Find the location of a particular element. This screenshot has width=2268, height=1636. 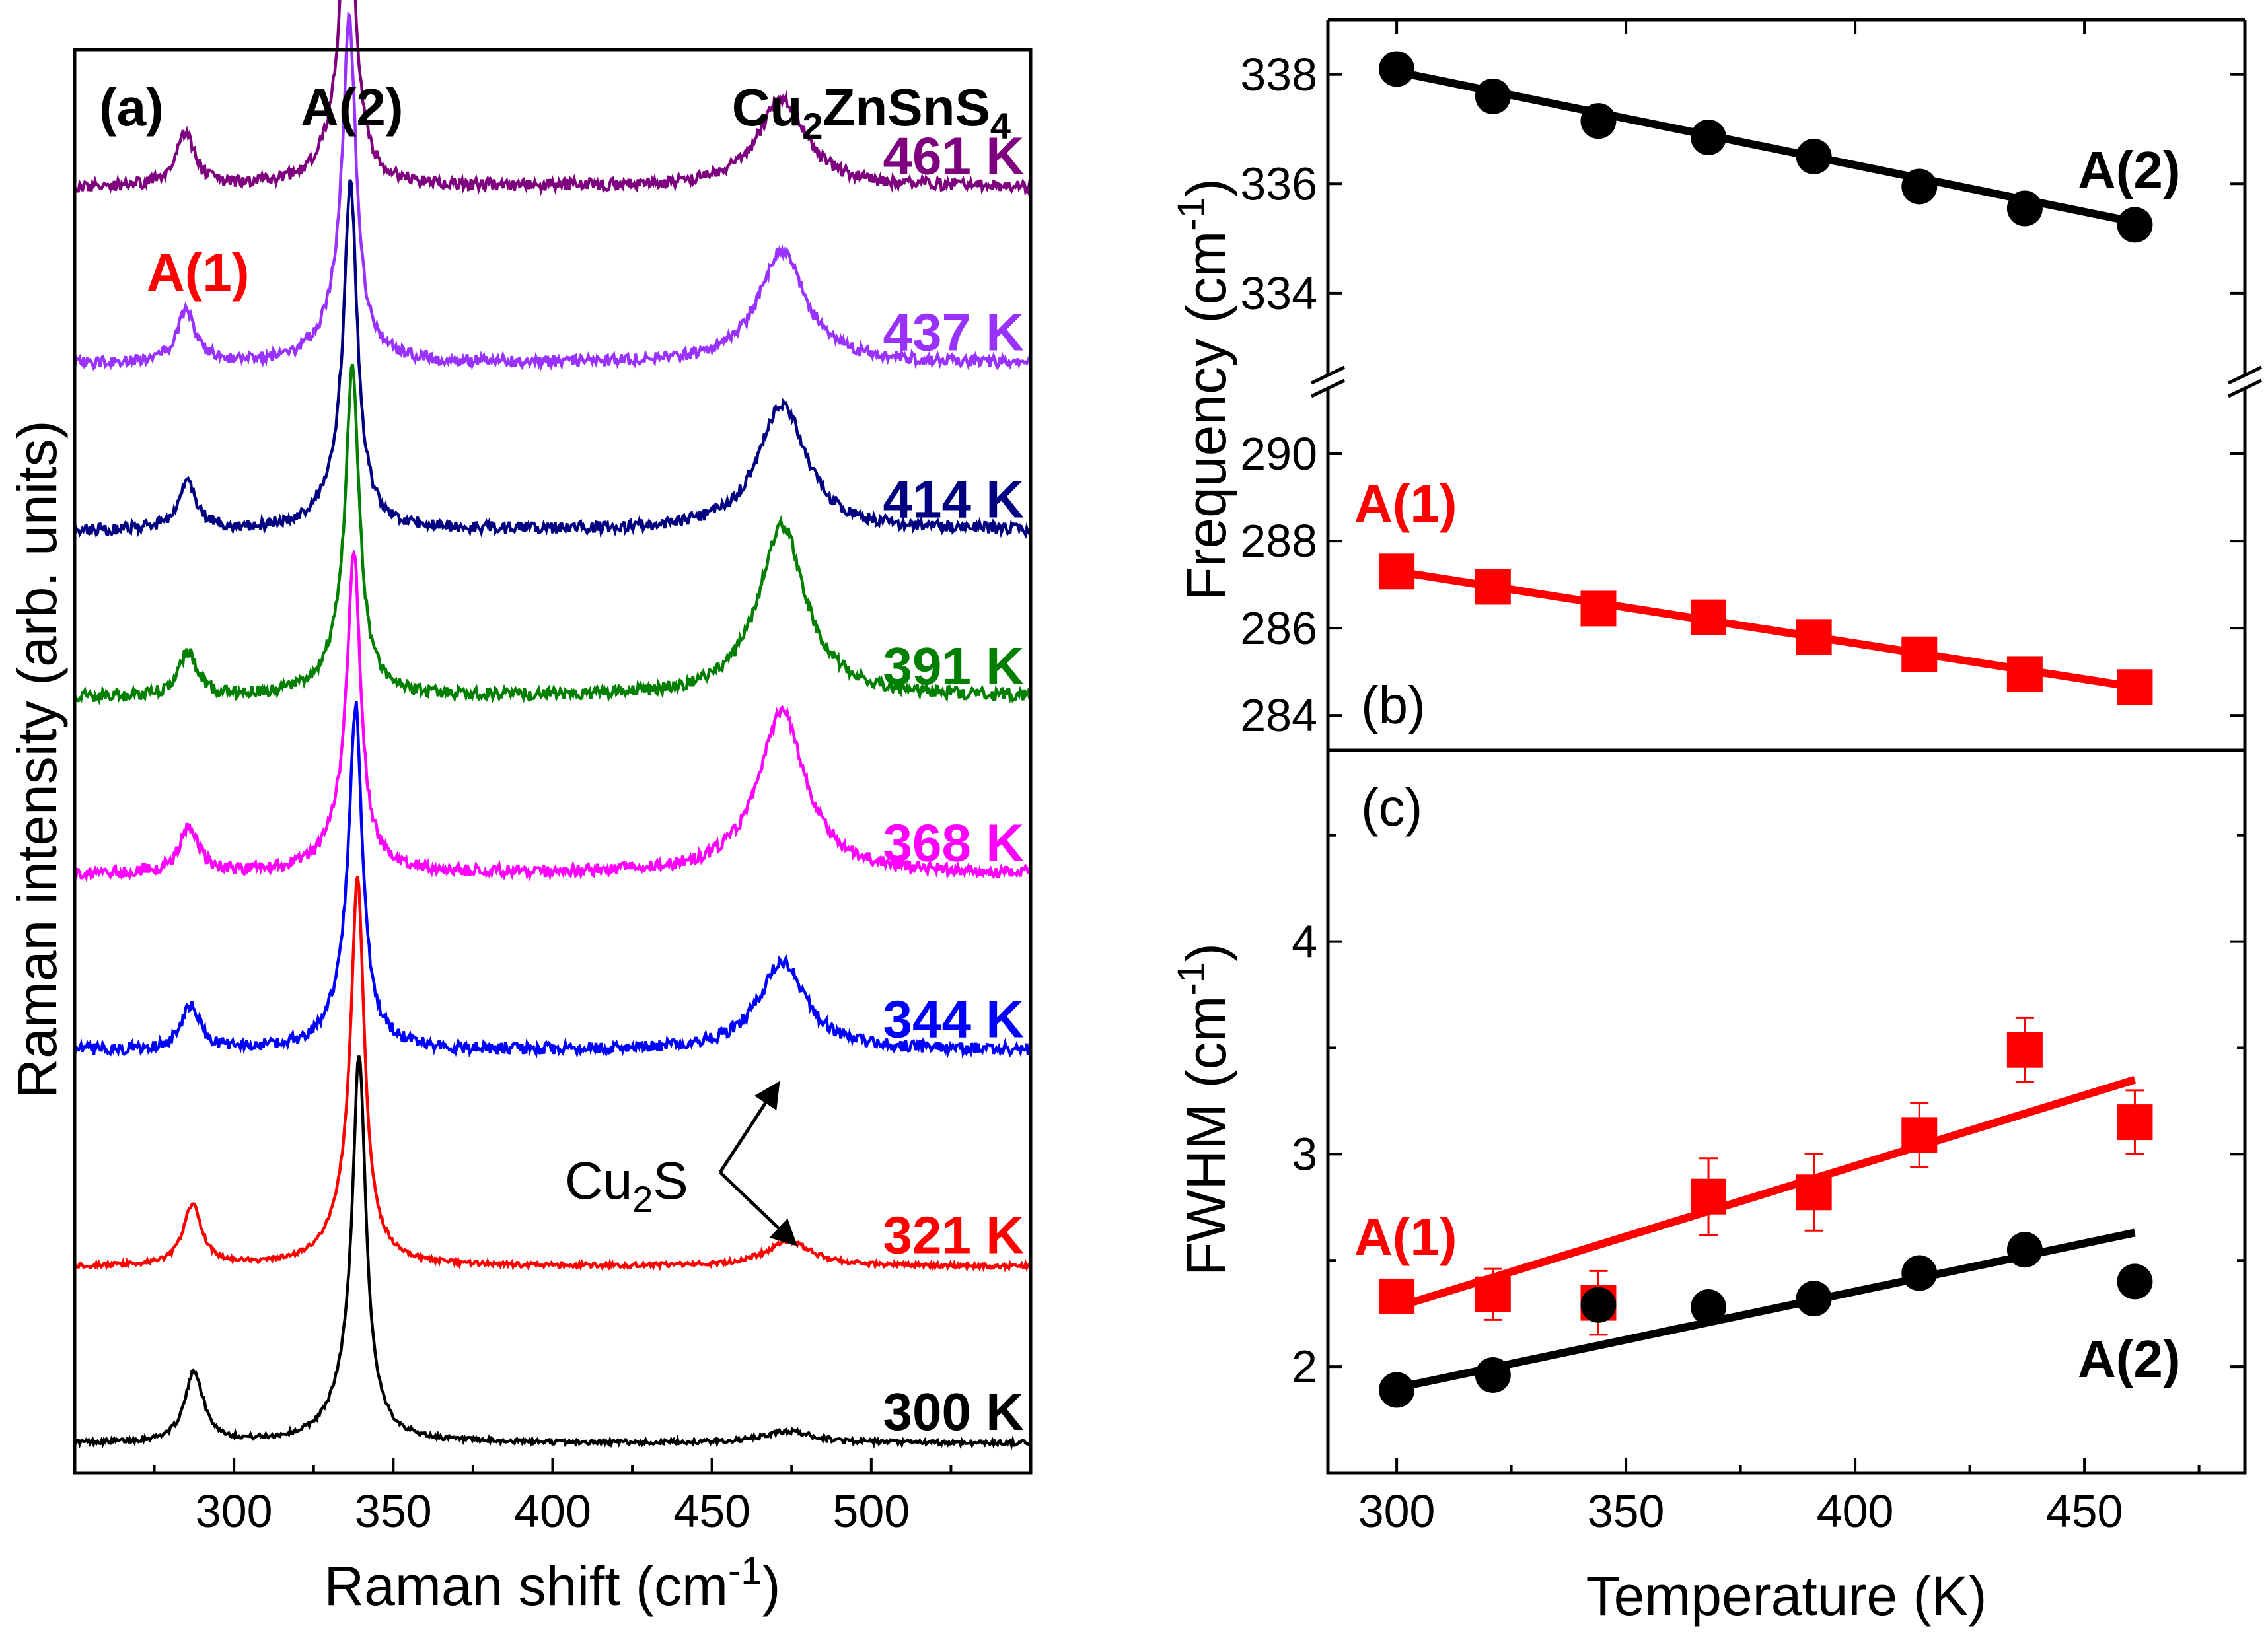

material-title: Cu2ZnSnS4 is located at coordinates (871, 112).